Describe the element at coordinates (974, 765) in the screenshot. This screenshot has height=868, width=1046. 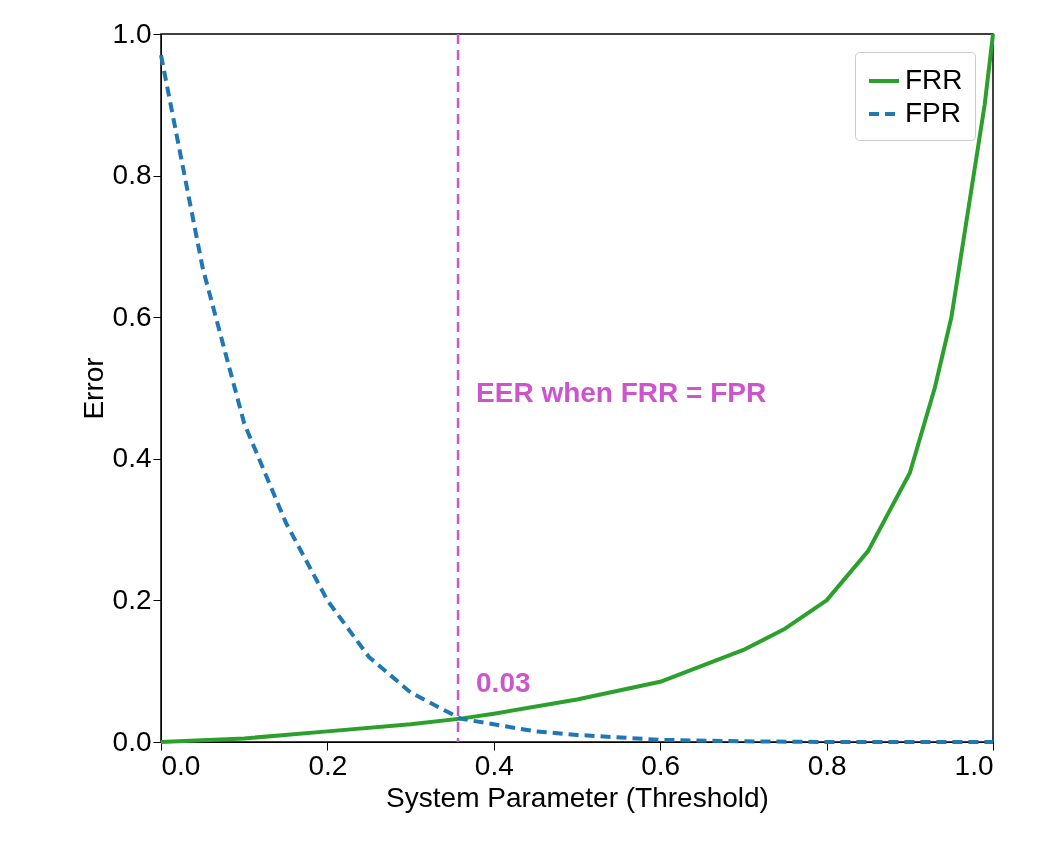
I see `x-tick-label: 1.0` at that location.